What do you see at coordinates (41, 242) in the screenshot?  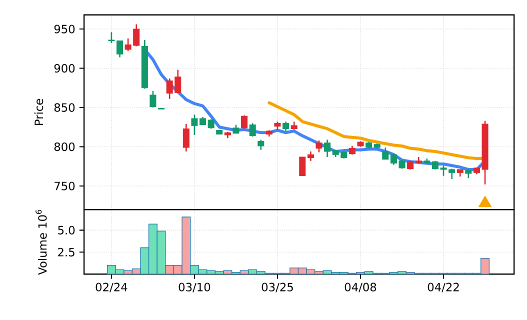 I see `y-axis-title: Volume 10$^{6}$` at bounding box center [41, 242].